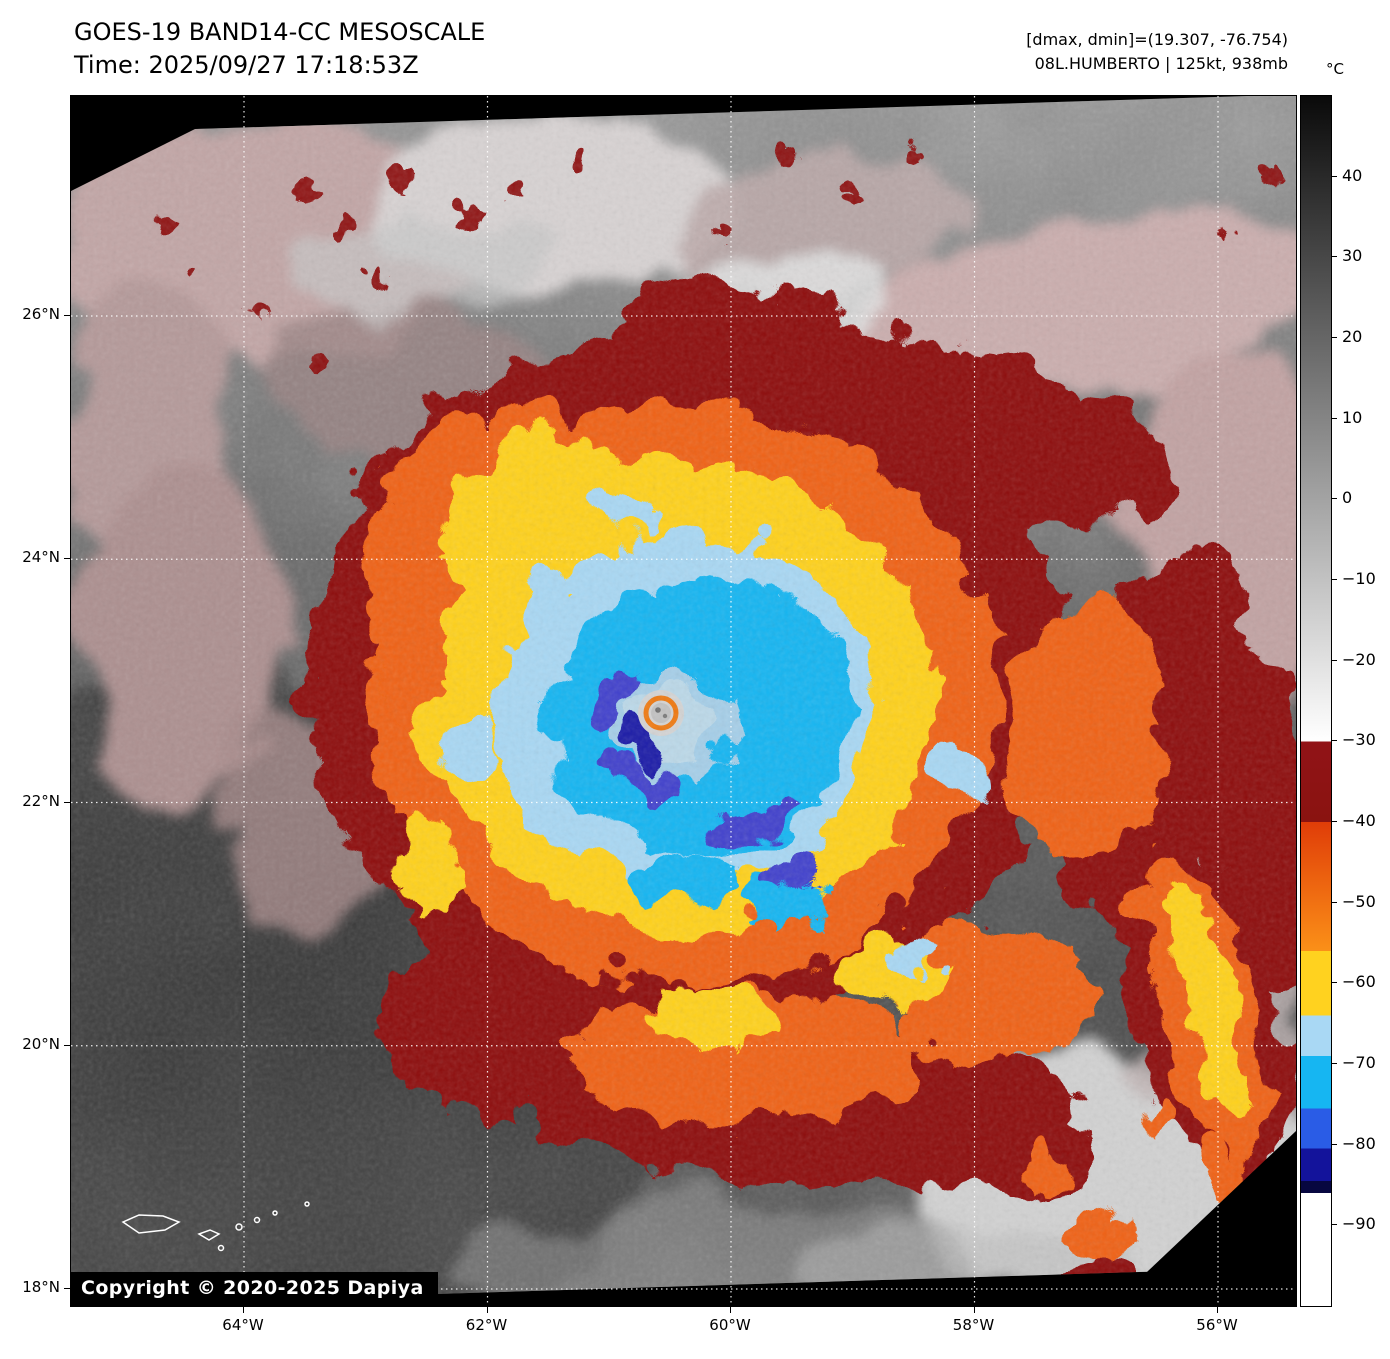 The width and height of the screenshot is (1390, 1359). I want to click on lat-tick-label: 18°N, so click(41, 1287).